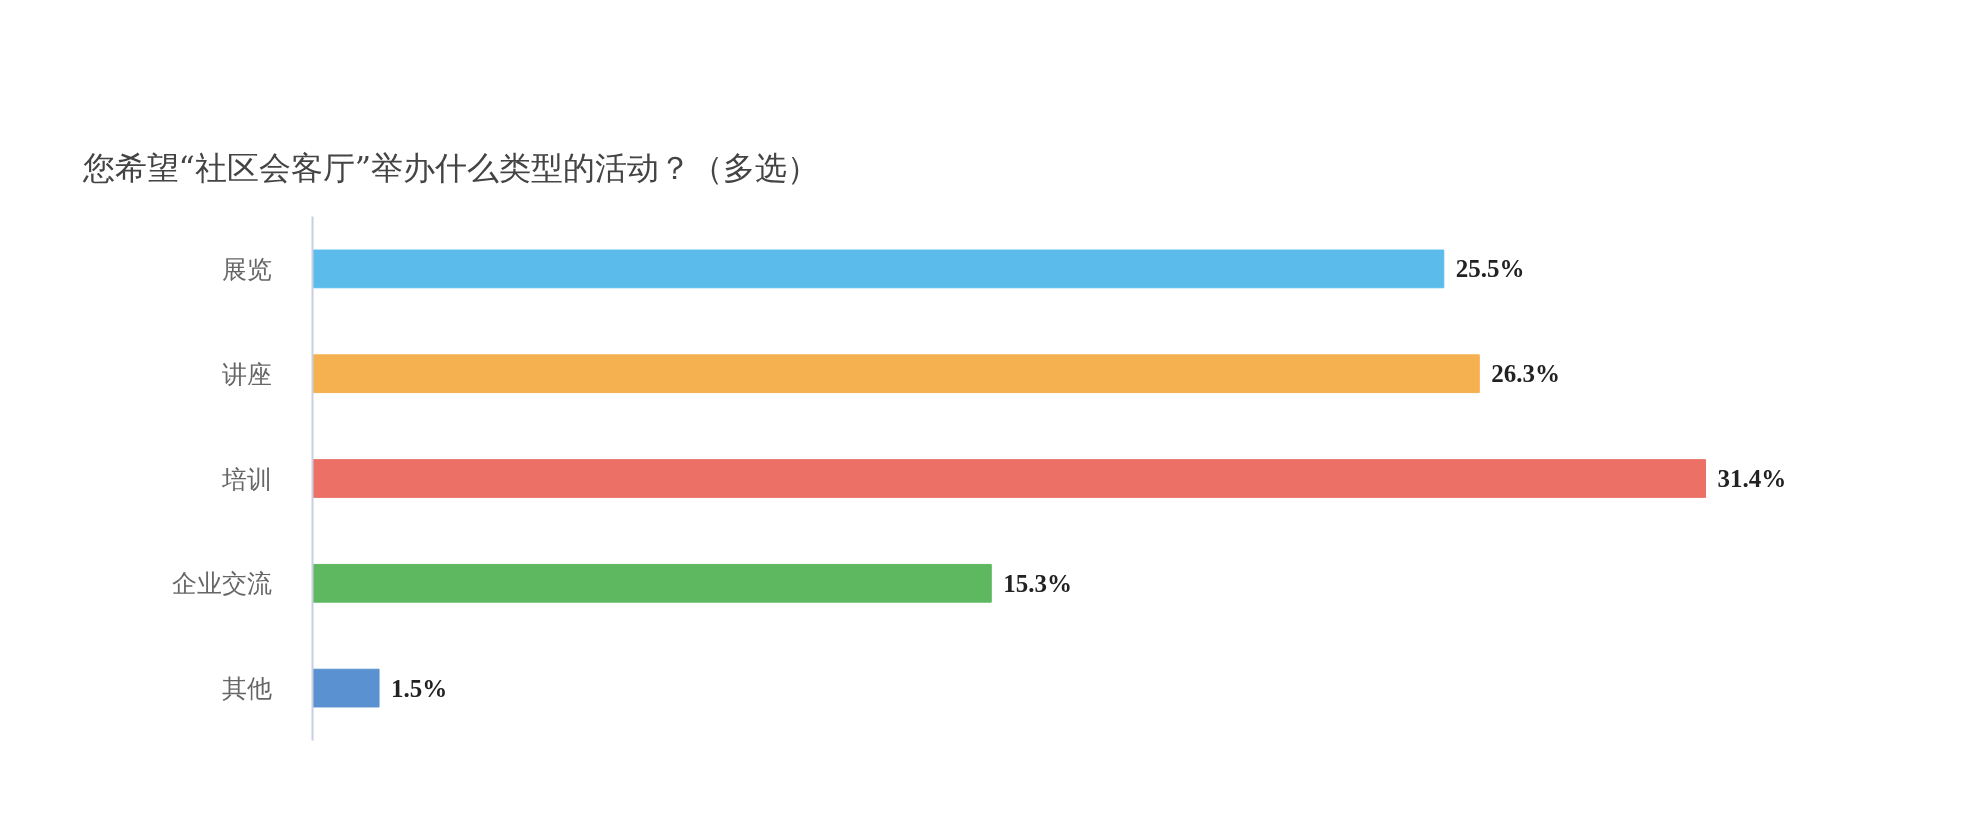  Describe the element at coordinates (1490, 269) in the screenshot. I see `data-label: 25.5%` at that location.